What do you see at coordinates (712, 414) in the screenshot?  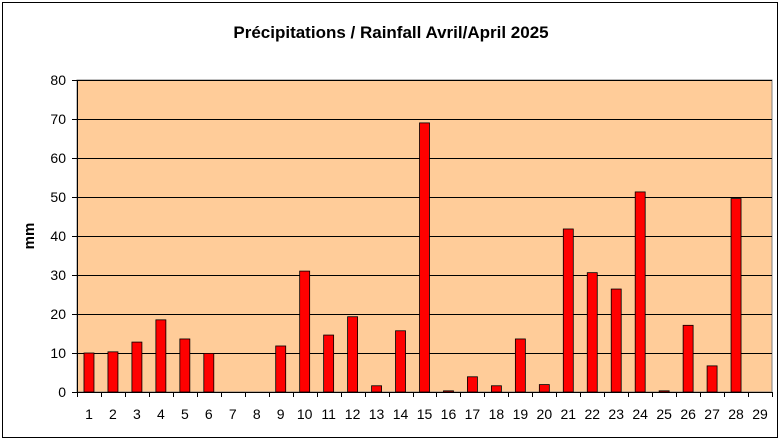 I see `x-tick-label: 27` at bounding box center [712, 414].